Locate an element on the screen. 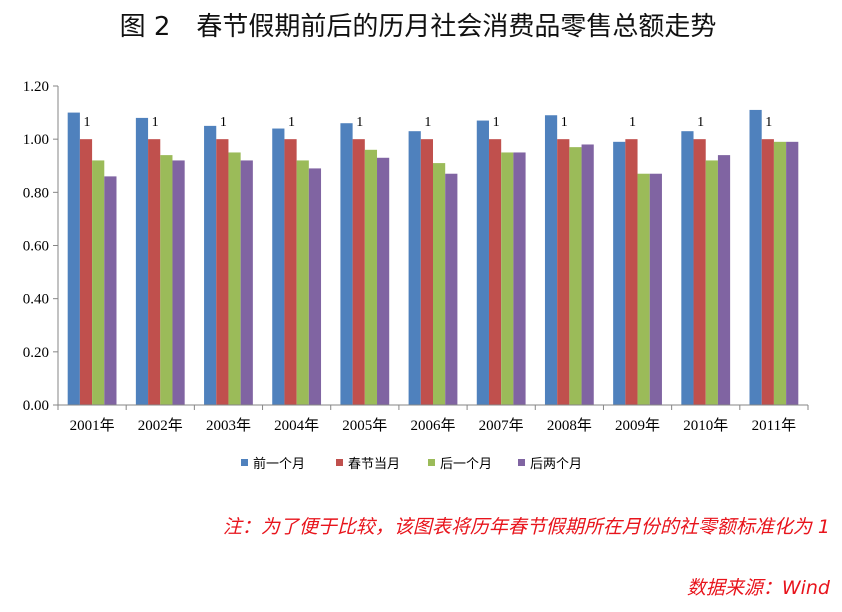 The image size is (842, 612). legend-label: 后一个月 is located at coordinates (466, 464).